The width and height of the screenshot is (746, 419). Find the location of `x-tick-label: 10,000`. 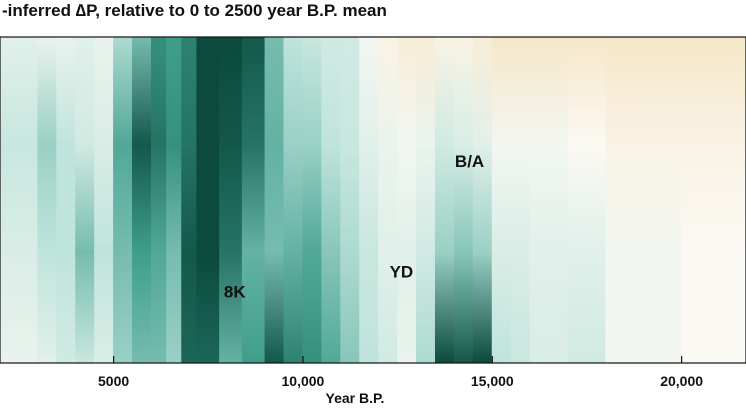

x-tick-label: 10,000 is located at coordinates (303, 381).